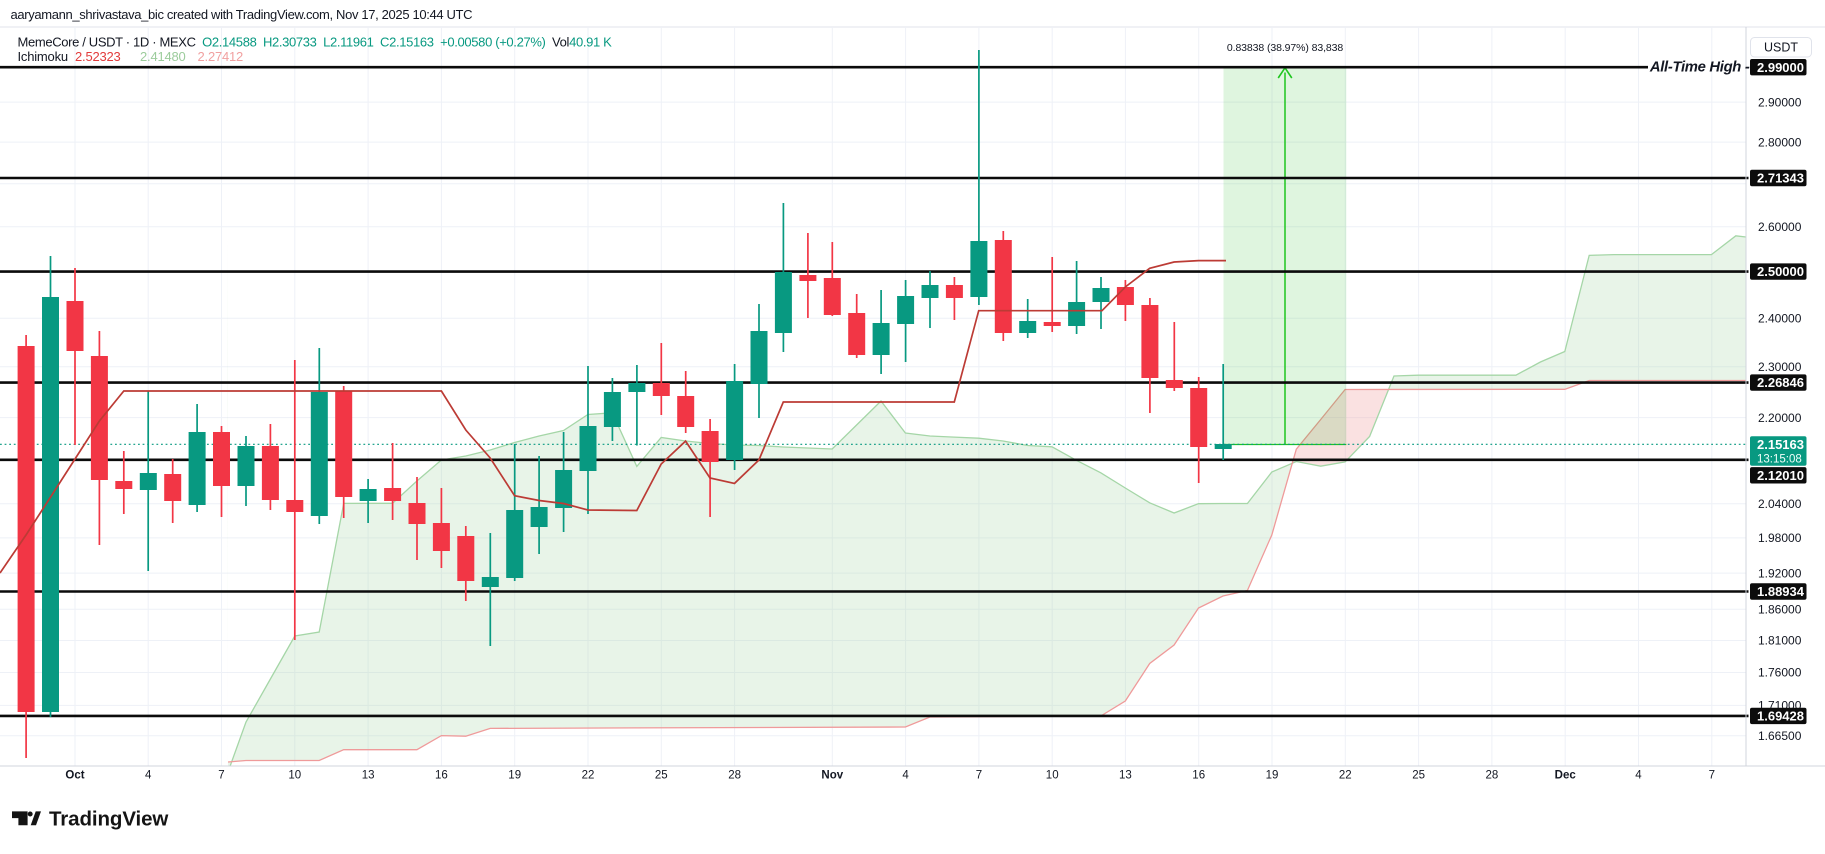 This screenshot has height=854, width=1825. I want to click on svg-text: 2.40000, so click(1780, 318).